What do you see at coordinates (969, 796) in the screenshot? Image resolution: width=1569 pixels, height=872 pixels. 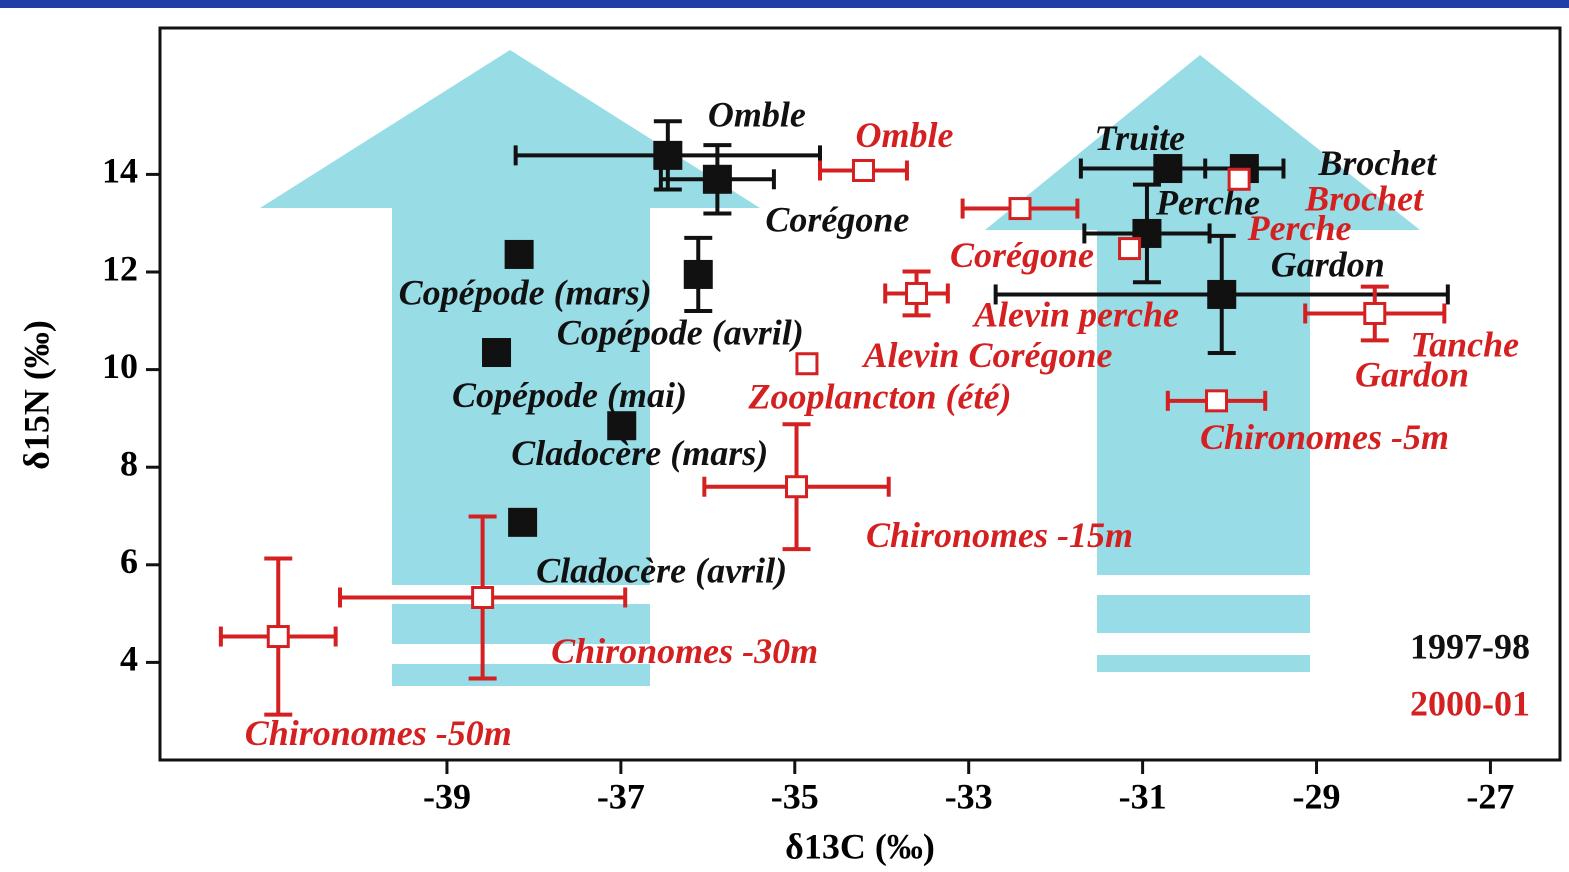 I see `x-tick-label: -33` at bounding box center [969, 796].